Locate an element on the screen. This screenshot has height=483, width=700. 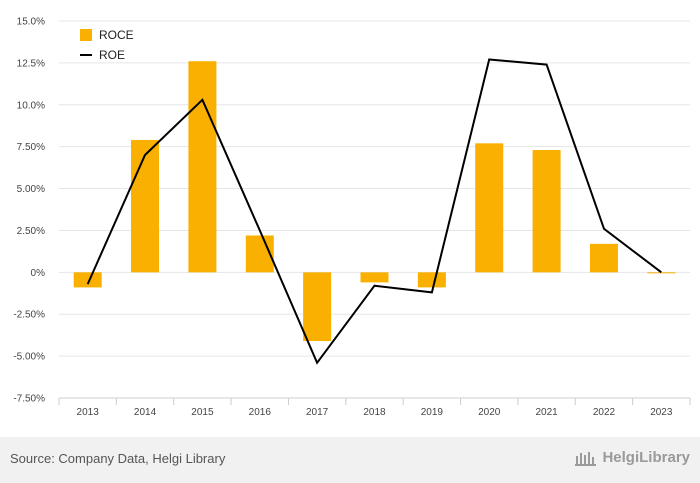
library-icon is located at coordinates (586, 458).